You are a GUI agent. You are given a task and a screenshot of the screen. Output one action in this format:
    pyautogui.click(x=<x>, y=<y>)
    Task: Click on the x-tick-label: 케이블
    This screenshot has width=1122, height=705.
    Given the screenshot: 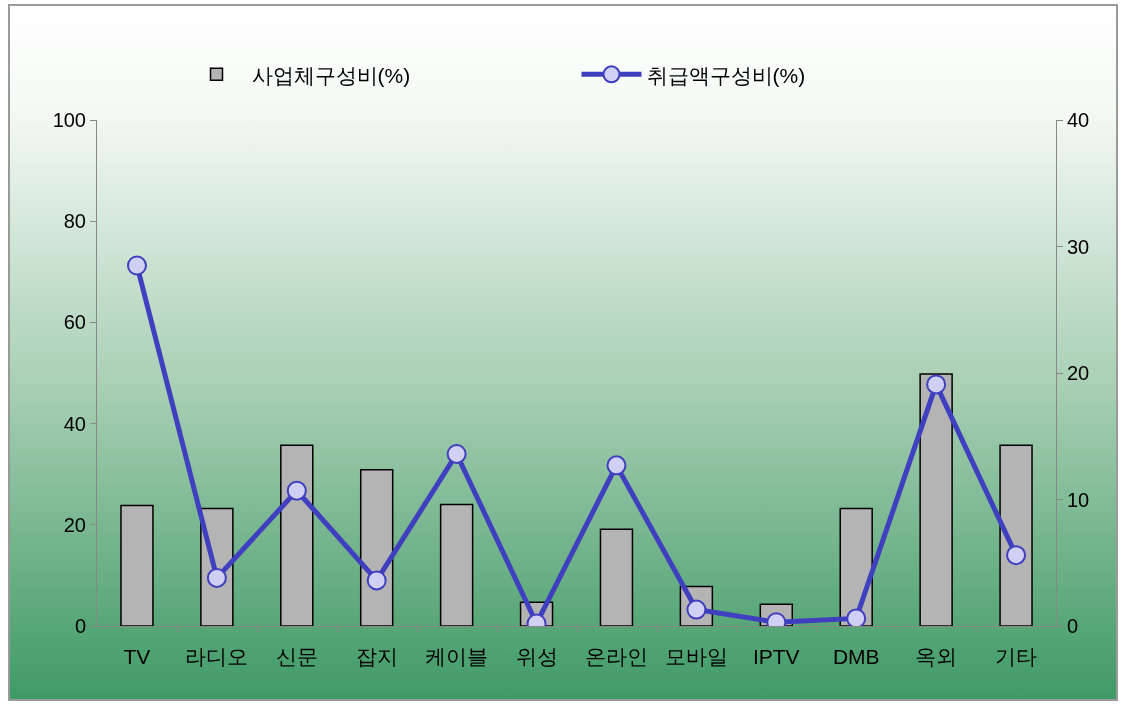 What is the action you would take?
    pyautogui.click(x=457, y=657)
    